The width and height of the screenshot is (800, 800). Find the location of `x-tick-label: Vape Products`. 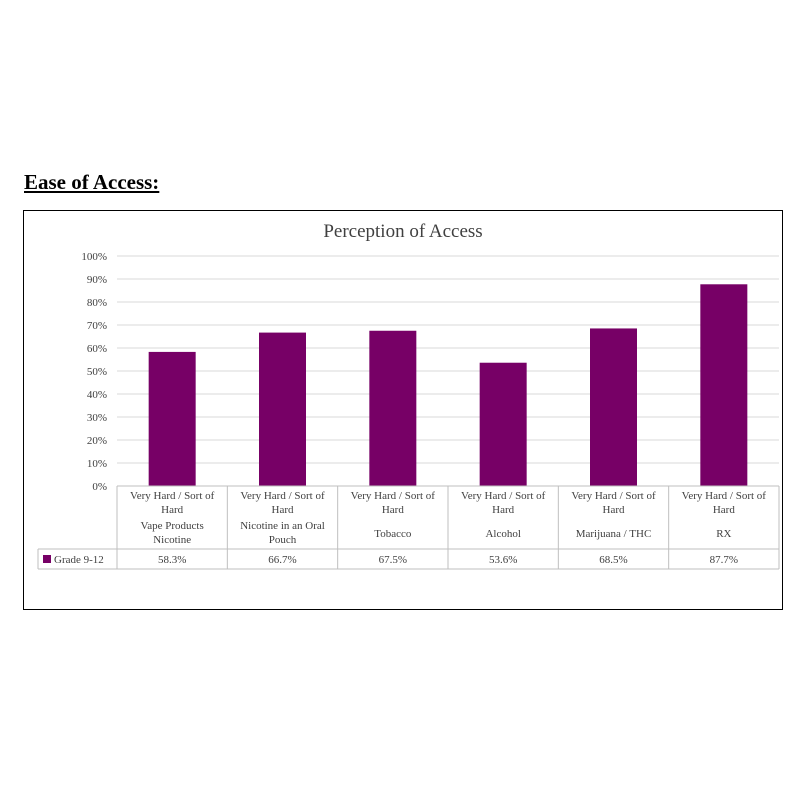

x-tick-label: Vape Products is located at coordinates (172, 526).